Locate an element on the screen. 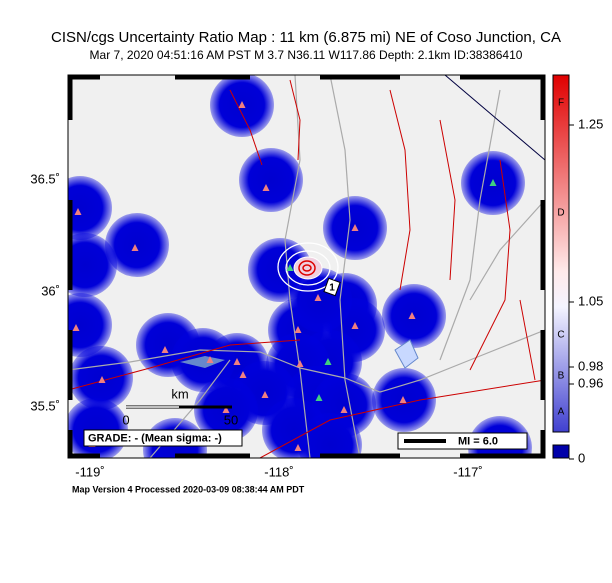 This screenshot has height=583, width=612. colorbar-letter: C is located at coordinates (560, 335).